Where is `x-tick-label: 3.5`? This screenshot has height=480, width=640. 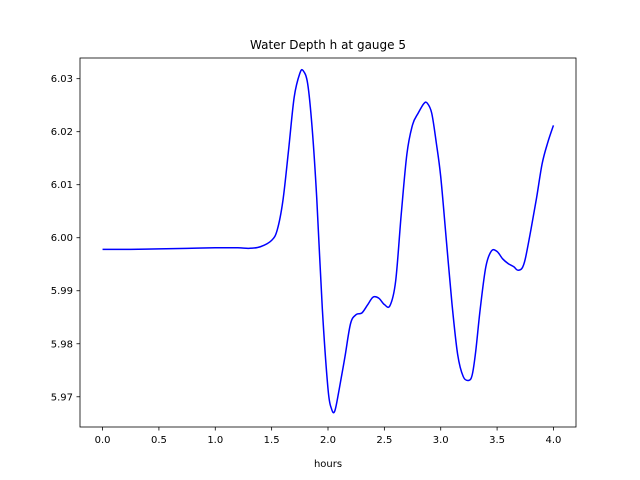 x-tick-label: 3.5 is located at coordinates (497, 440).